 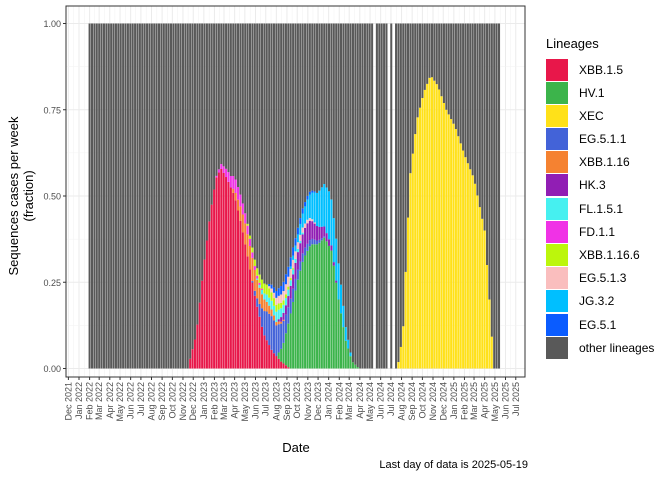 What do you see at coordinates (506, 400) in the screenshot?
I see `x-tick-label: Jun 2025` at bounding box center [506, 400].